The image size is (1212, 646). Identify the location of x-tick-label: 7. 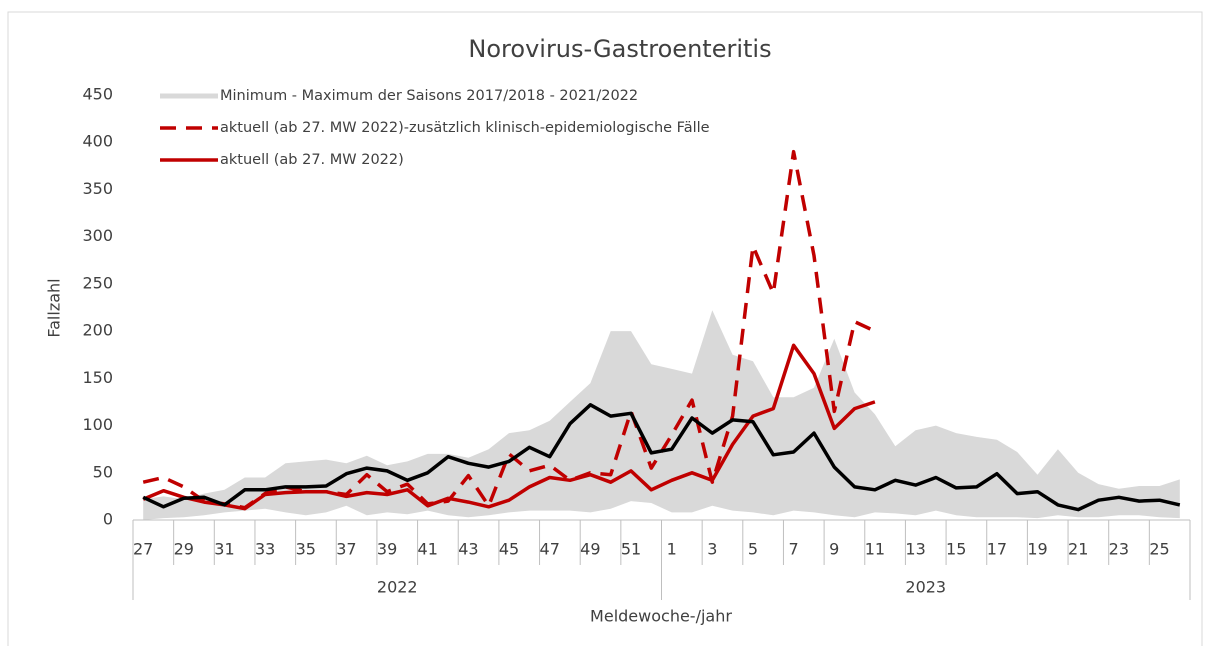
(794, 549).